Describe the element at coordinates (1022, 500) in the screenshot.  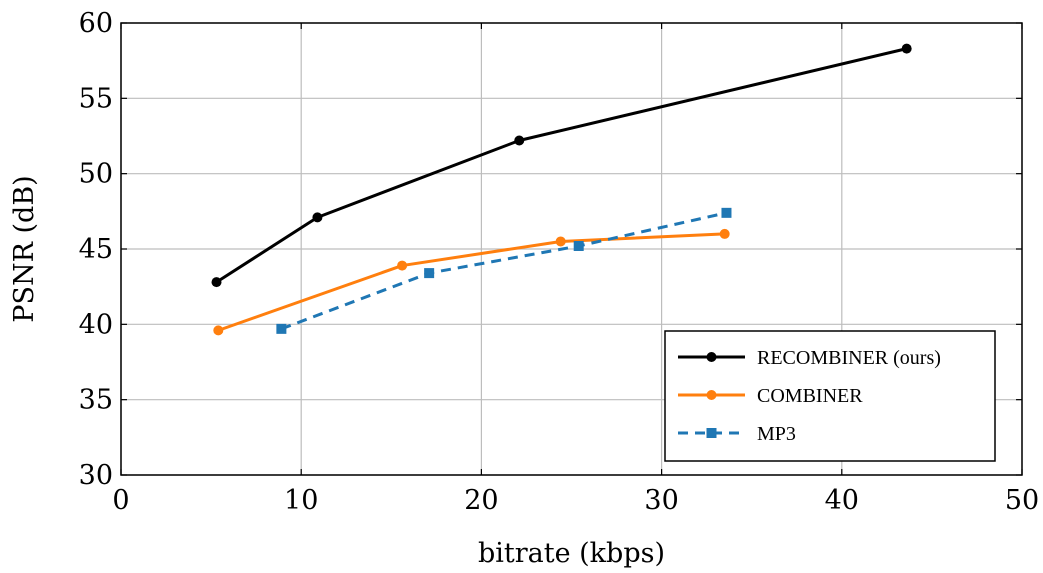
I see `x-tick-label: 50` at that location.